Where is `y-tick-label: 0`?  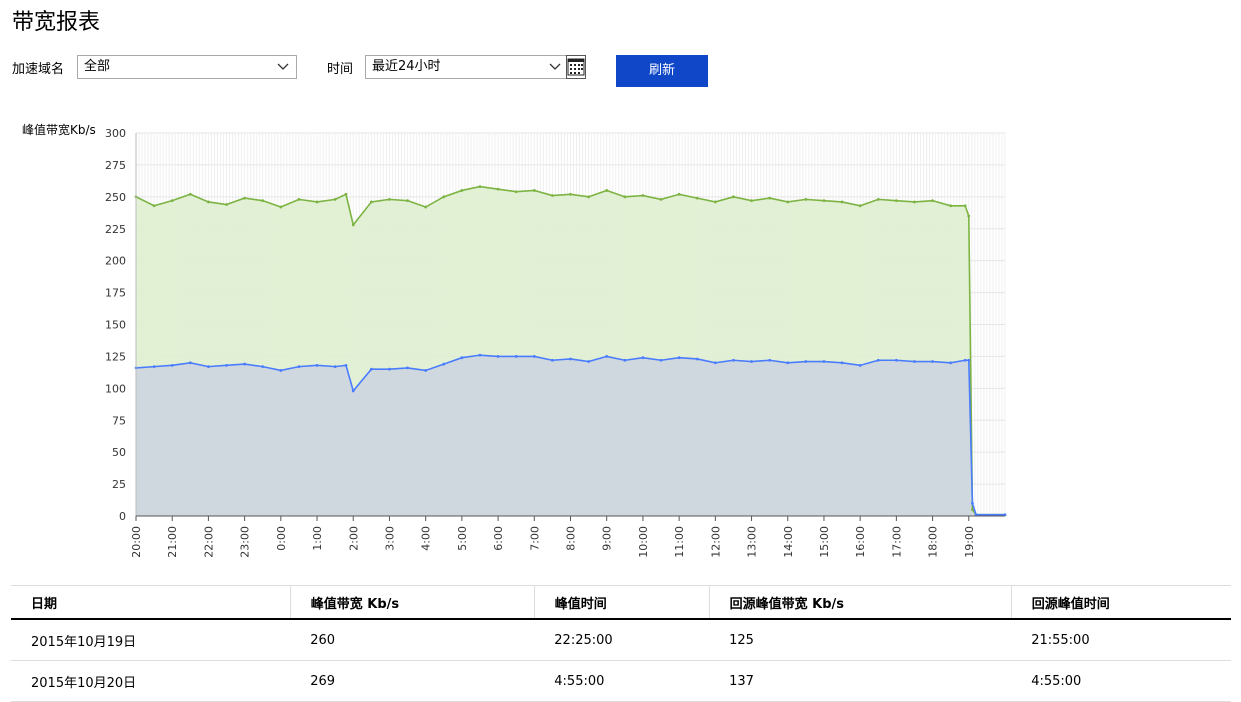 y-tick-label: 0 is located at coordinates (122, 516).